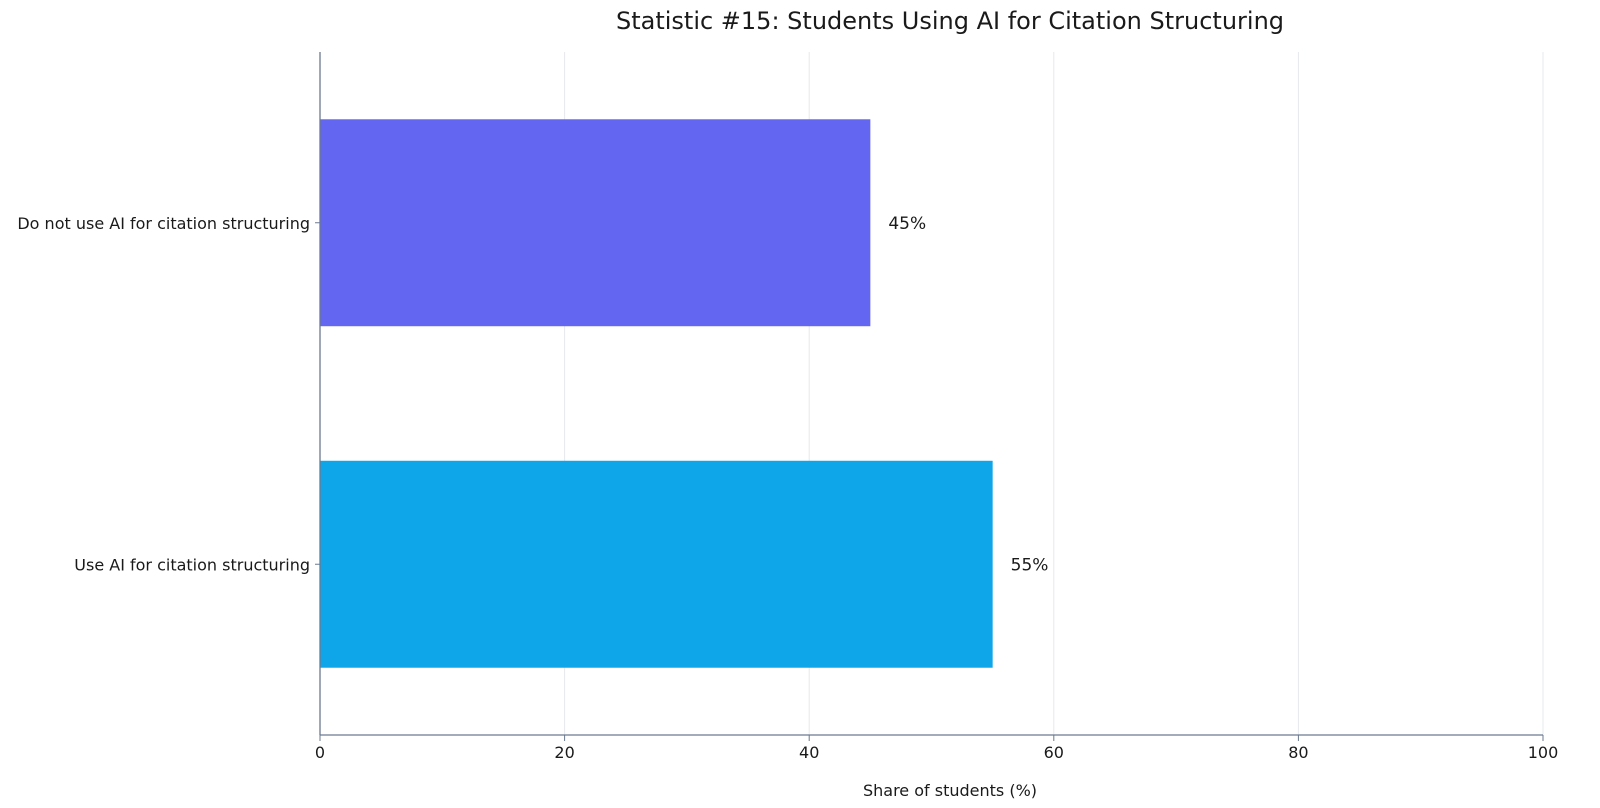  What do you see at coordinates (1543, 752) in the screenshot?
I see `x-tick-label: 100` at bounding box center [1543, 752].